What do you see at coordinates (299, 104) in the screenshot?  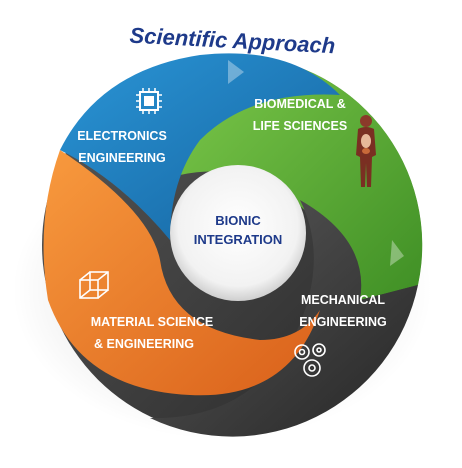 I see `segment-biomedical-line1: BIOMEDICAL &` at bounding box center [299, 104].